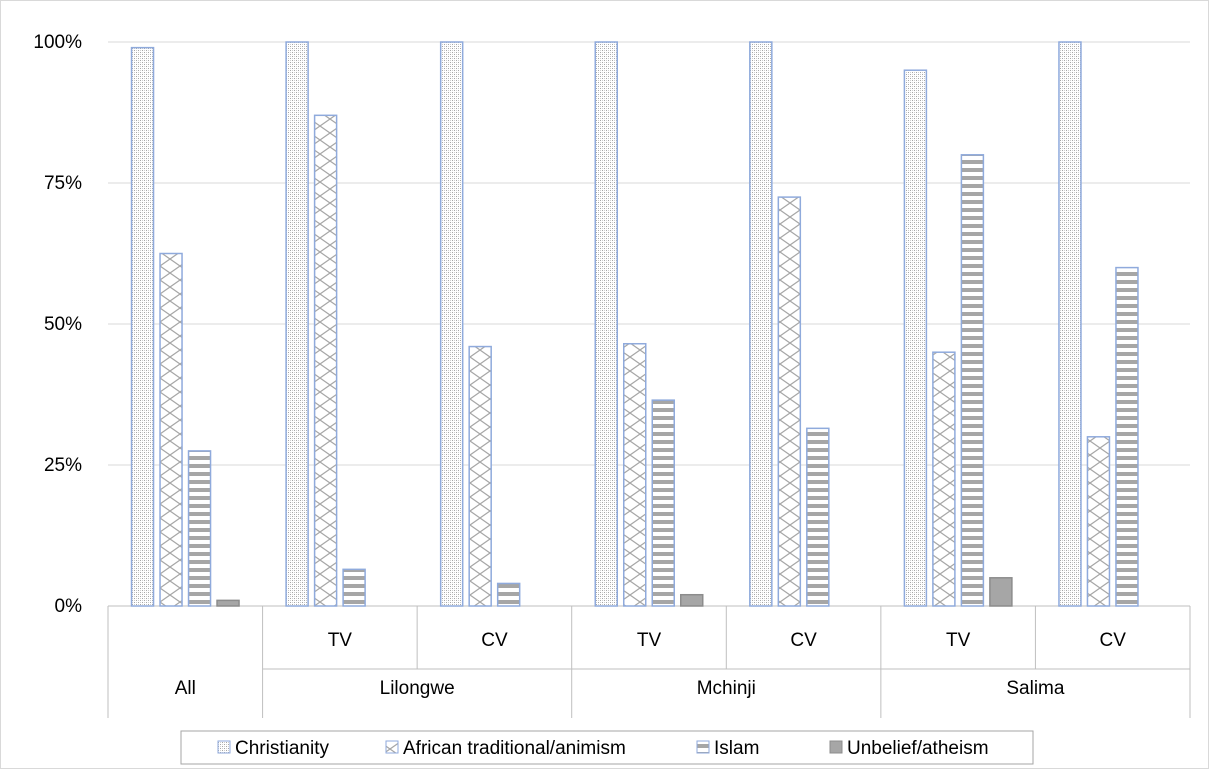 This screenshot has width=1209, height=774. I want to click on legend-label-african-traditional: African traditional/animism, so click(514, 748).